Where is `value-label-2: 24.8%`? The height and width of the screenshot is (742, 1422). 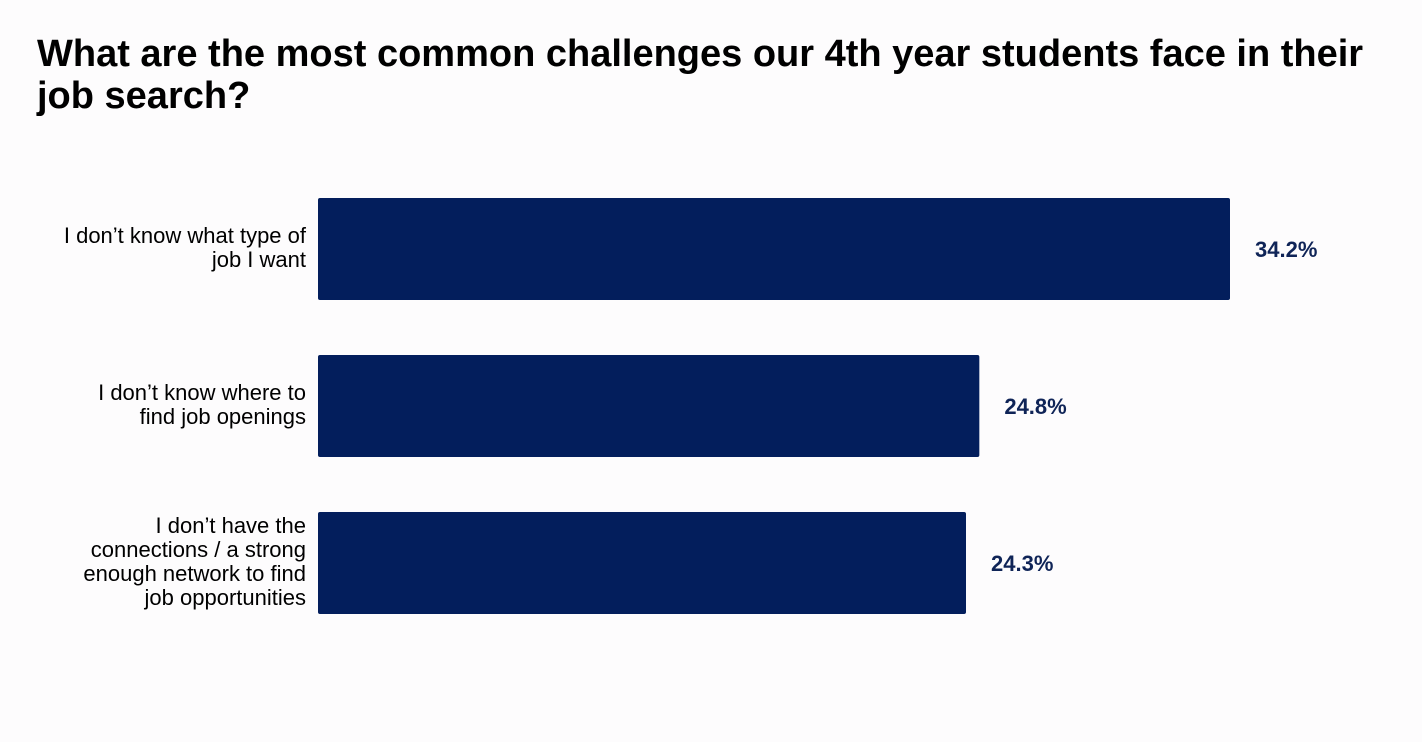
value-label-2: 24.8% is located at coordinates (1035, 406).